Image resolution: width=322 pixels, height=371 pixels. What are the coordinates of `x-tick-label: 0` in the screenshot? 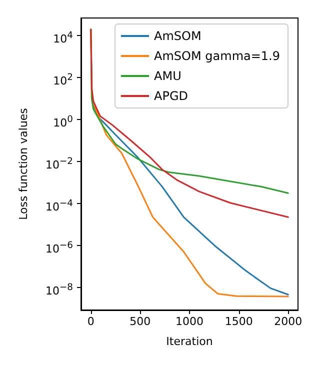 It's located at (90, 321).